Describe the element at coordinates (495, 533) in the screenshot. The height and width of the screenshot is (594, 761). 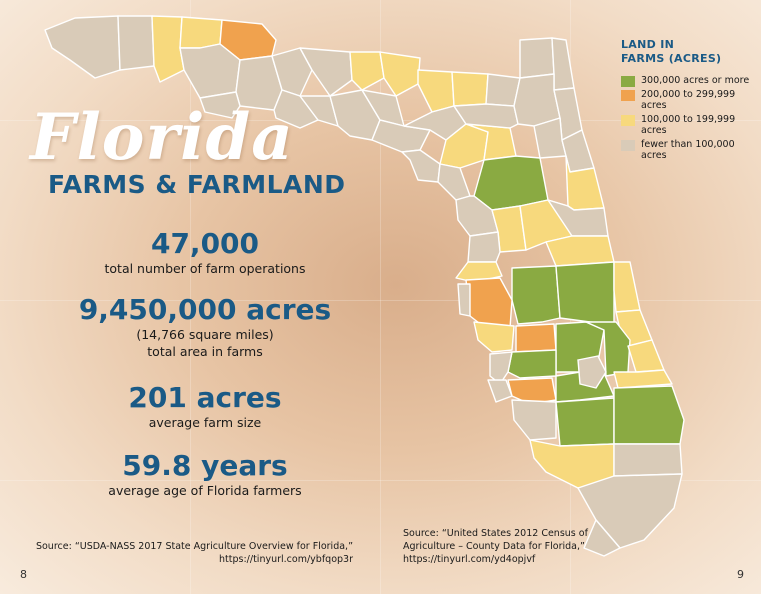
I see `source-text: Source: “United States 2012 Census of` at that location.